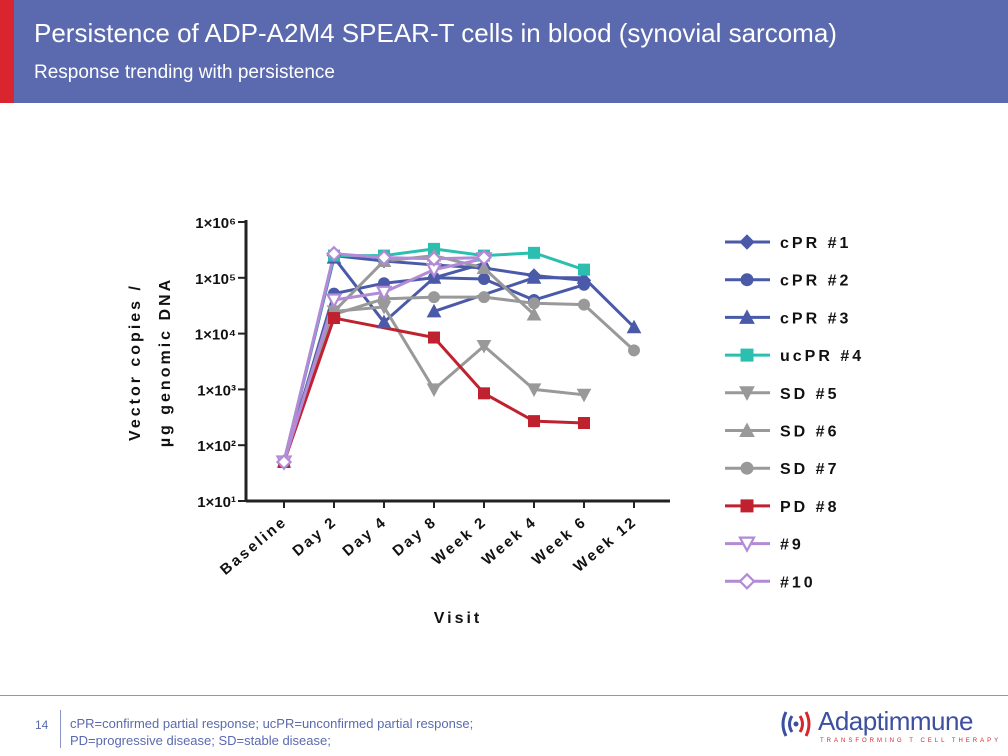 This screenshot has height=756, width=1008. Describe the element at coordinates (460, 541) in the screenshot. I see `x-tick-label: Week 2` at that location.